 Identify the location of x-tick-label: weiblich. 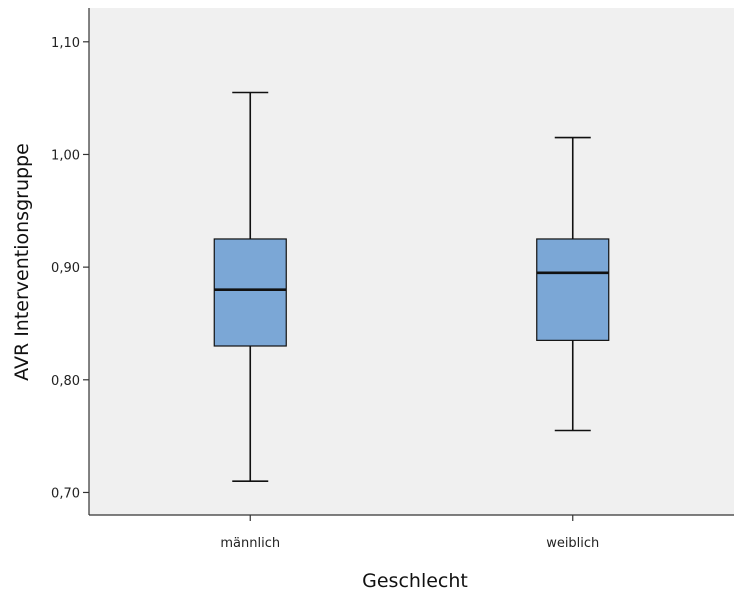
(572, 543).